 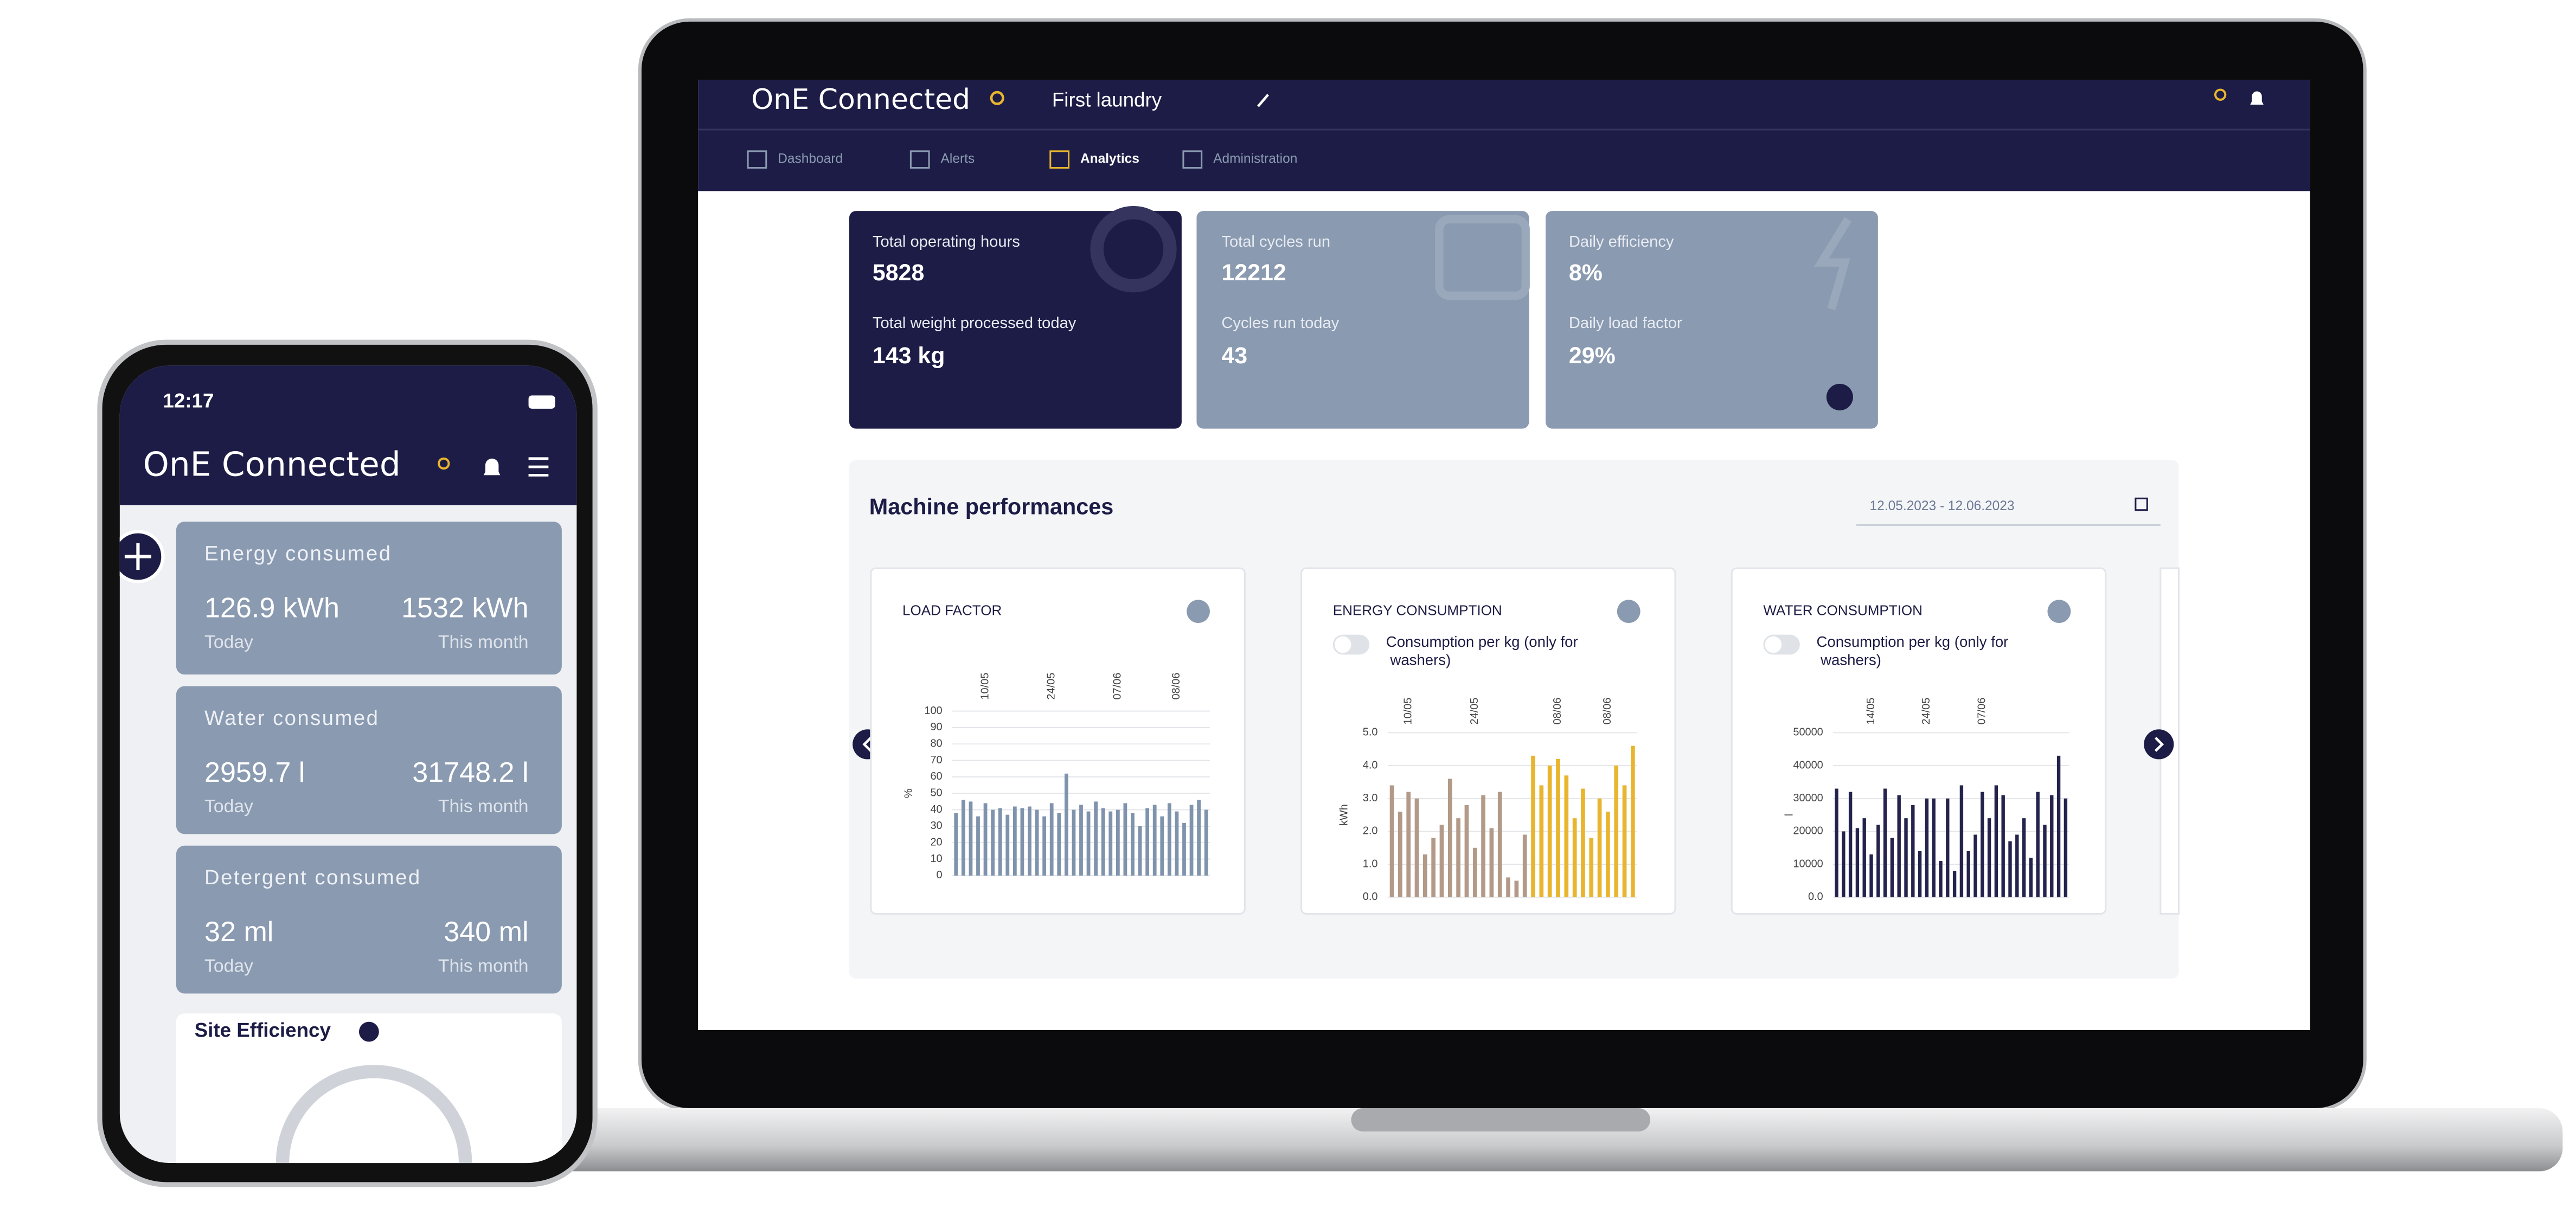 I want to click on brand: OnE Connected, so click(x=272, y=465).